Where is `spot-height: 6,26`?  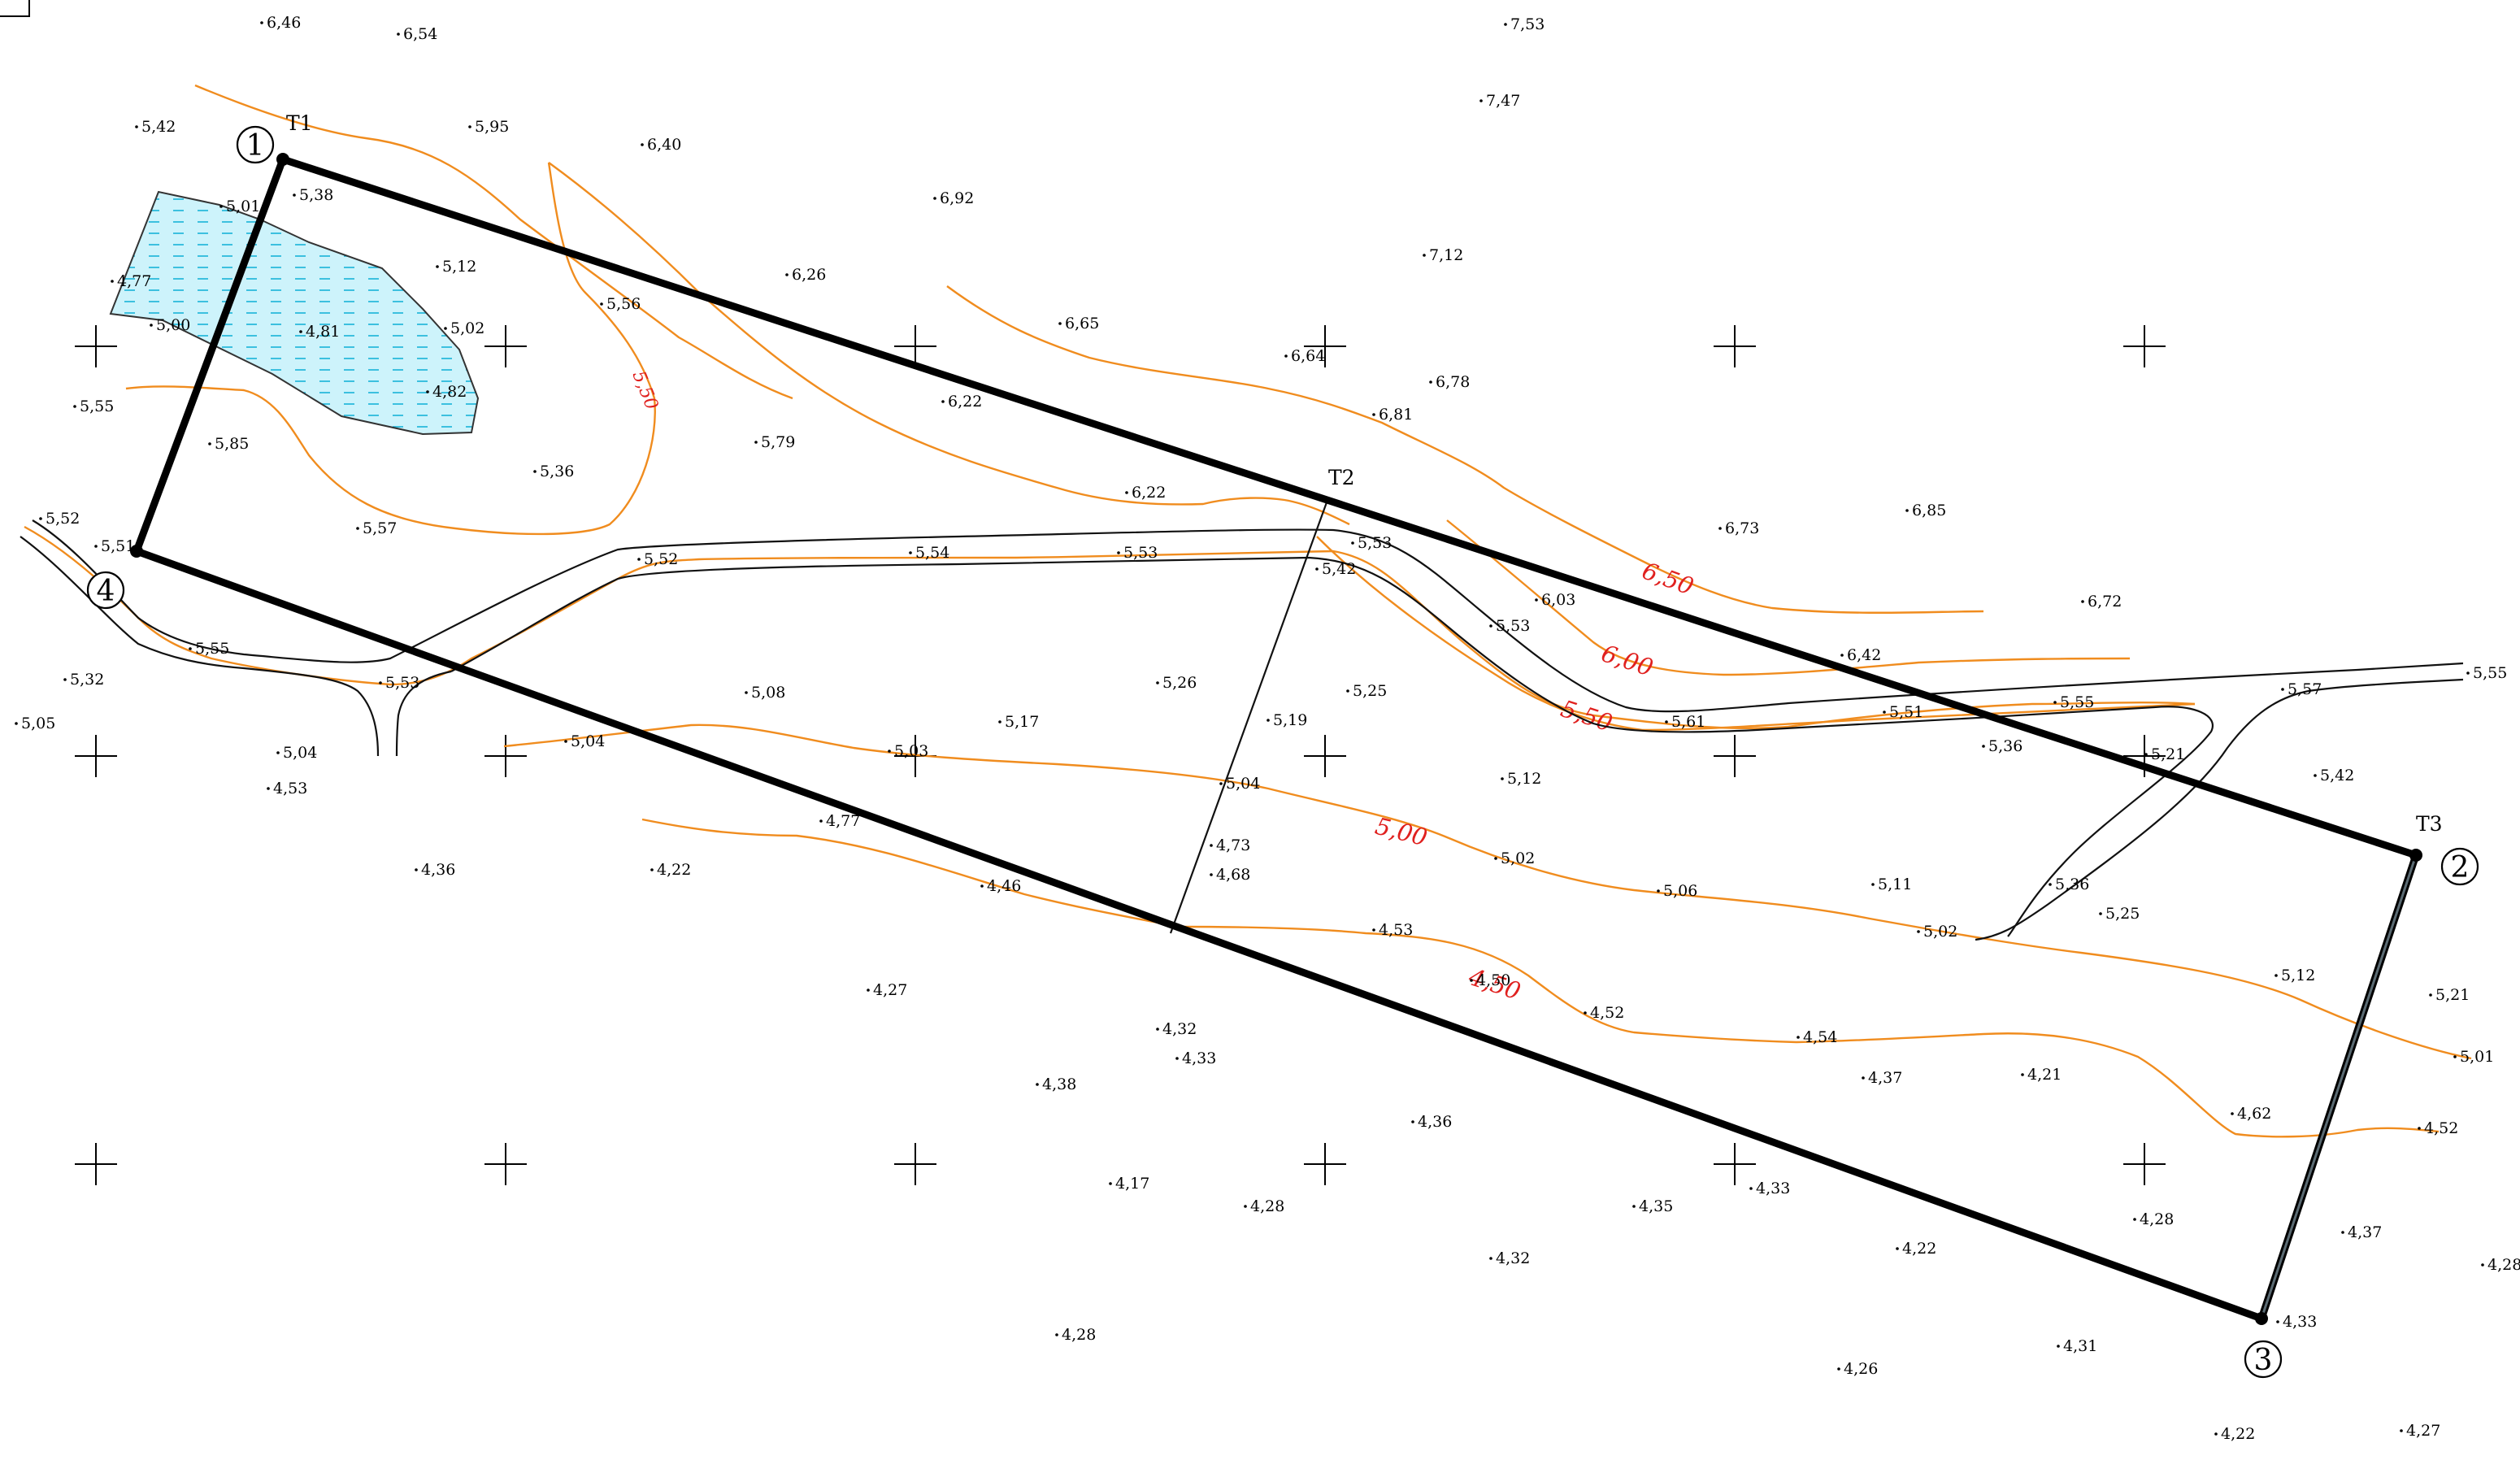 spot-height: 6,26 is located at coordinates (805, 275).